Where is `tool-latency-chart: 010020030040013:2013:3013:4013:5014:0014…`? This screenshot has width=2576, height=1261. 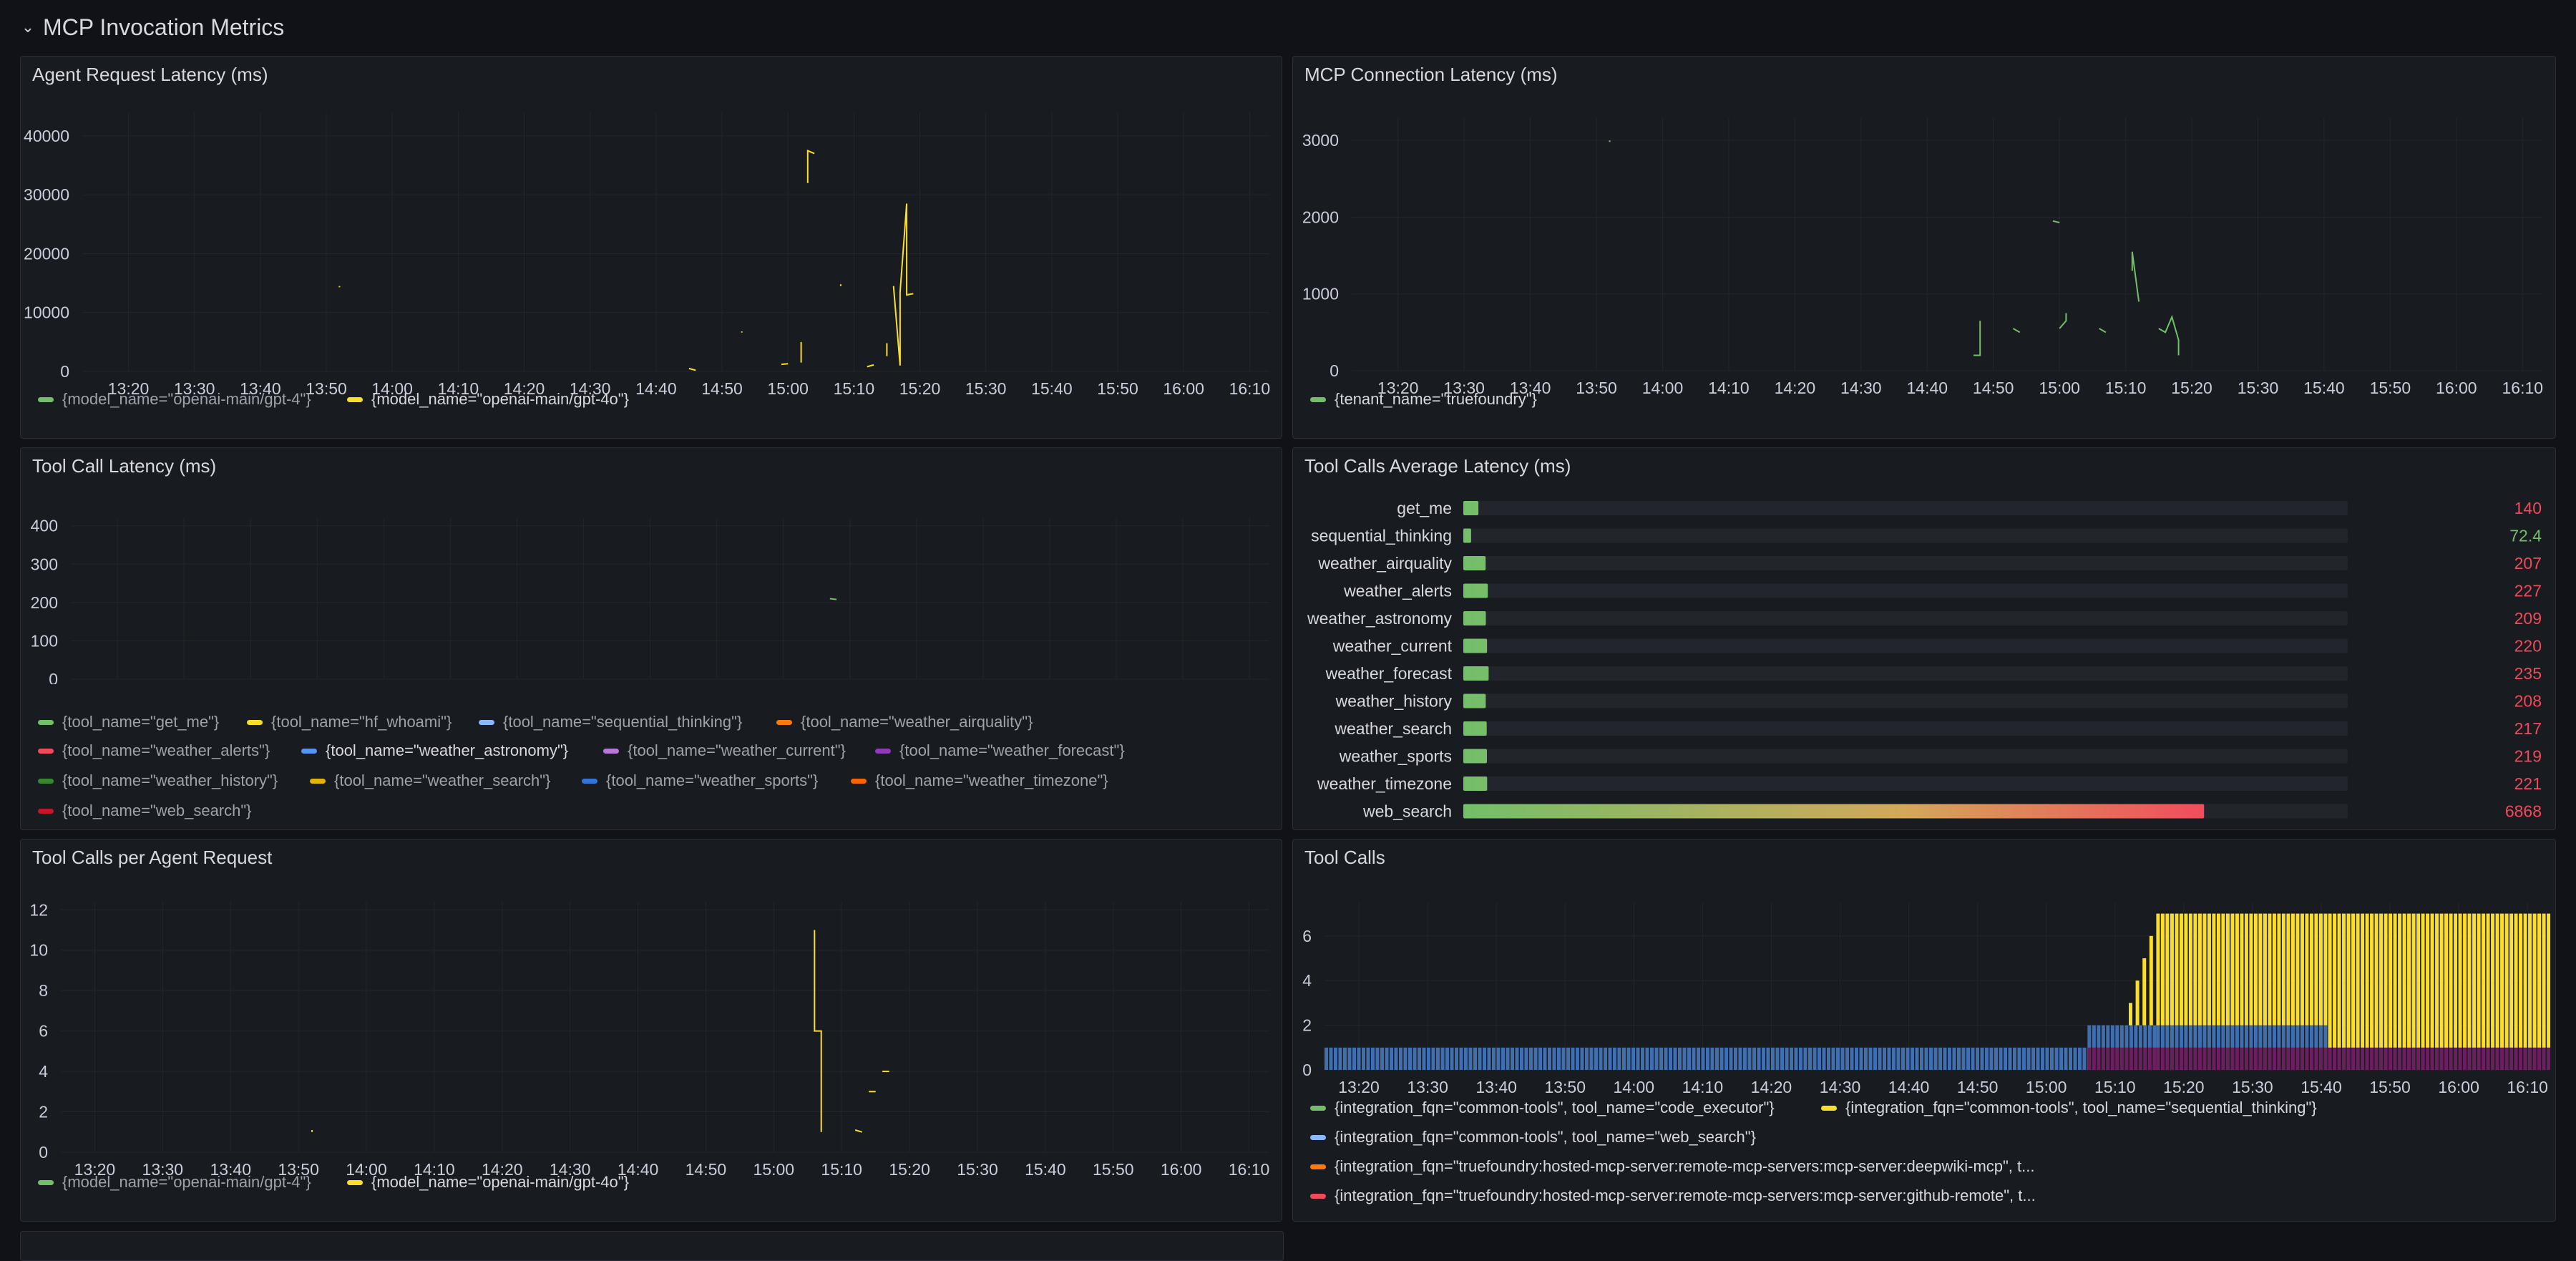
tool-latency-chart: 010020030040013:2013:3013:4013:5014:0014… is located at coordinates (651, 566).